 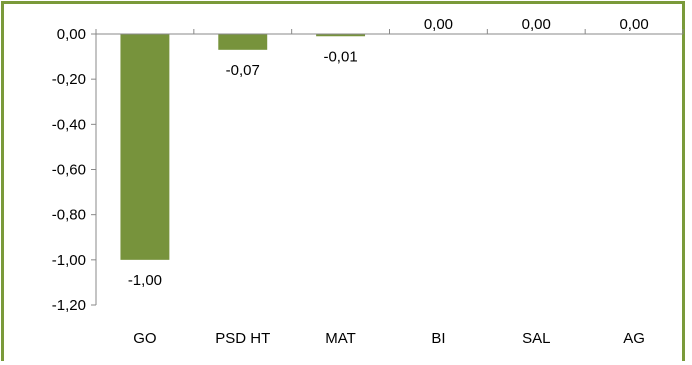 What do you see at coordinates (145, 147) in the screenshot?
I see `bar-go` at bounding box center [145, 147].